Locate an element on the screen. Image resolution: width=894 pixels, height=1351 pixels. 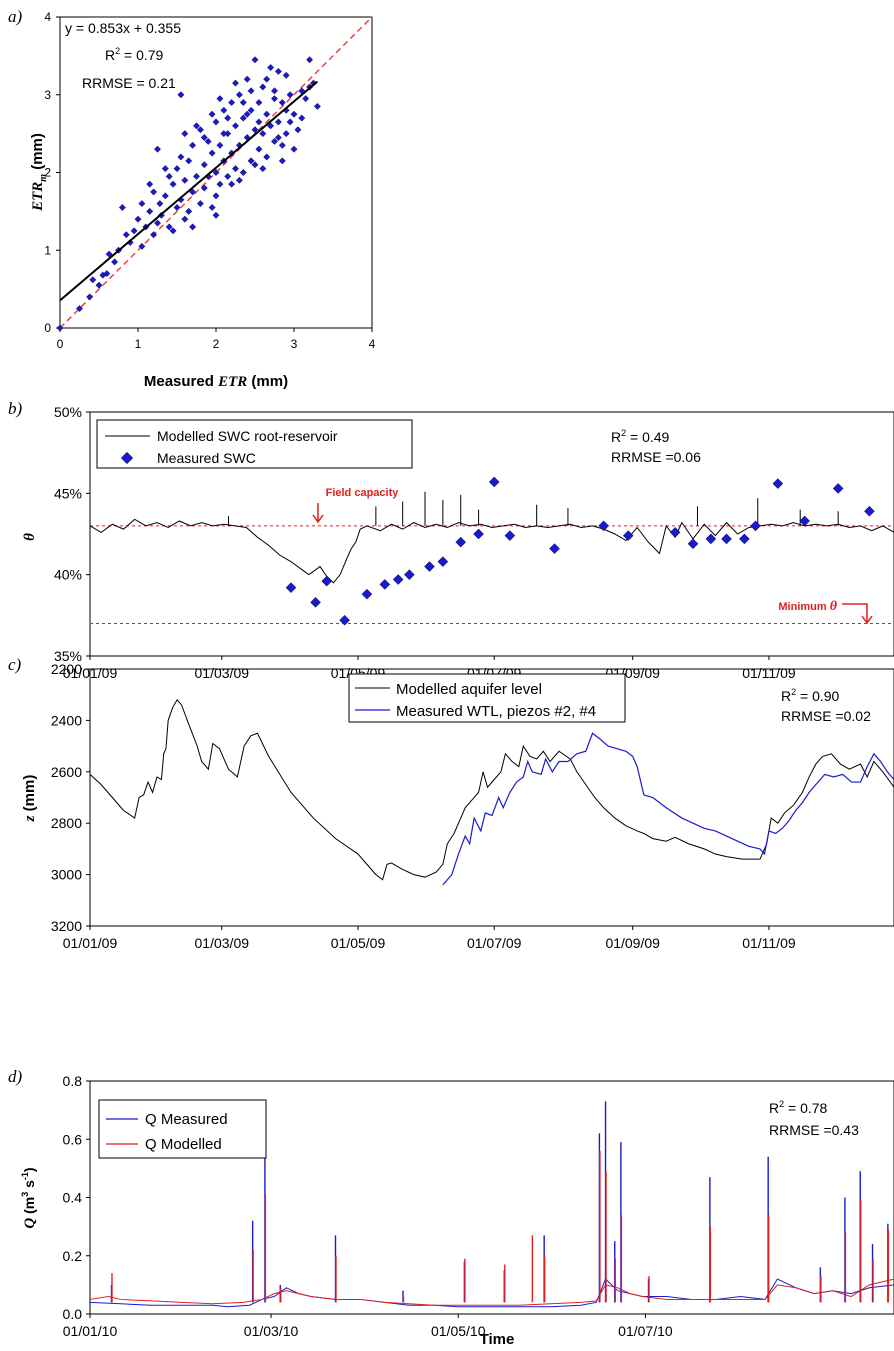
regression-equation: y = 0.853x + 0.355 is located at coordinates (123, 28).